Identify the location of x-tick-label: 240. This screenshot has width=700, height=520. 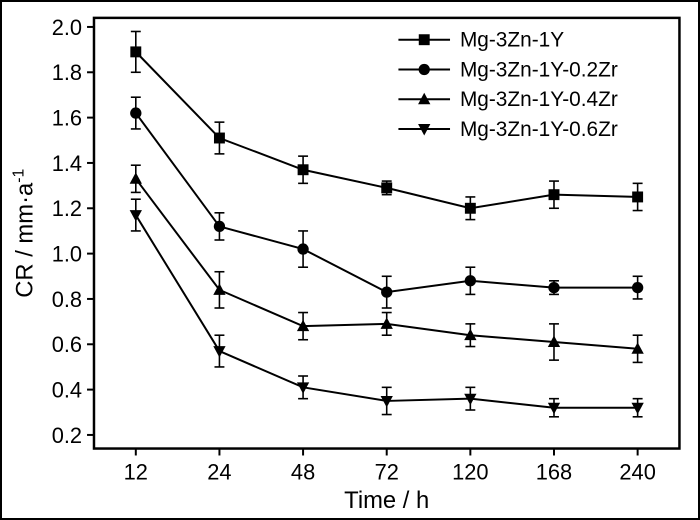
(637, 471).